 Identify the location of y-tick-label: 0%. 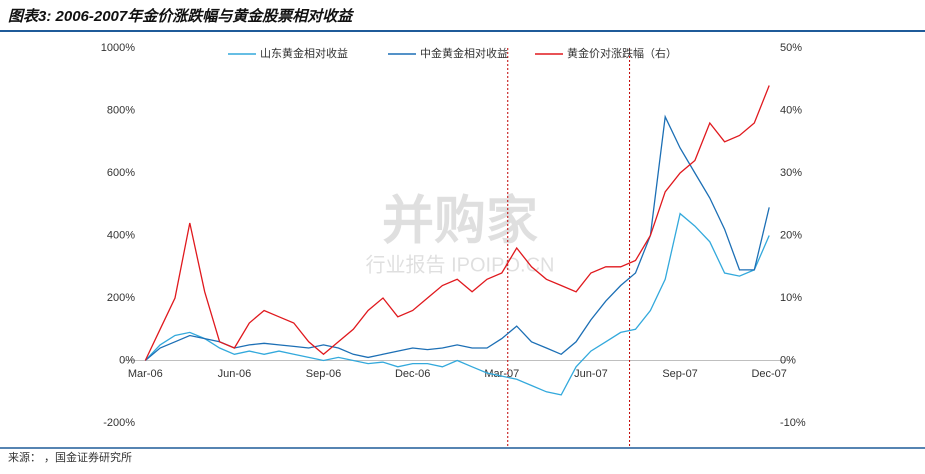
(127, 360).